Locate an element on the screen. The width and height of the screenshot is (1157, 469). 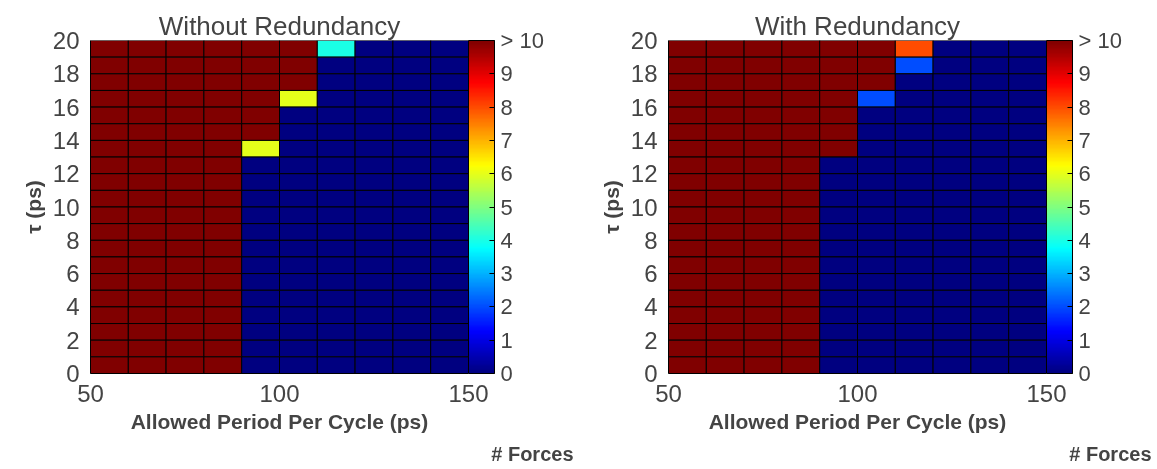
chart-title: Without Redundancy is located at coordinates (279, 25).